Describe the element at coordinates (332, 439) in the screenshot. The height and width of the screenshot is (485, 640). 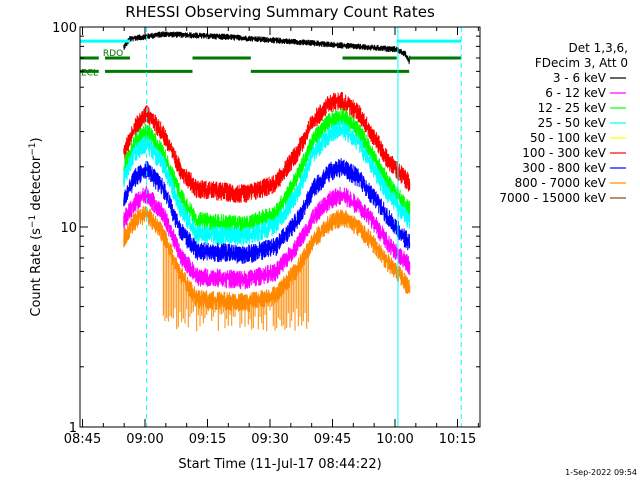
I see `x-tick-label-4: 09:45` at that location.